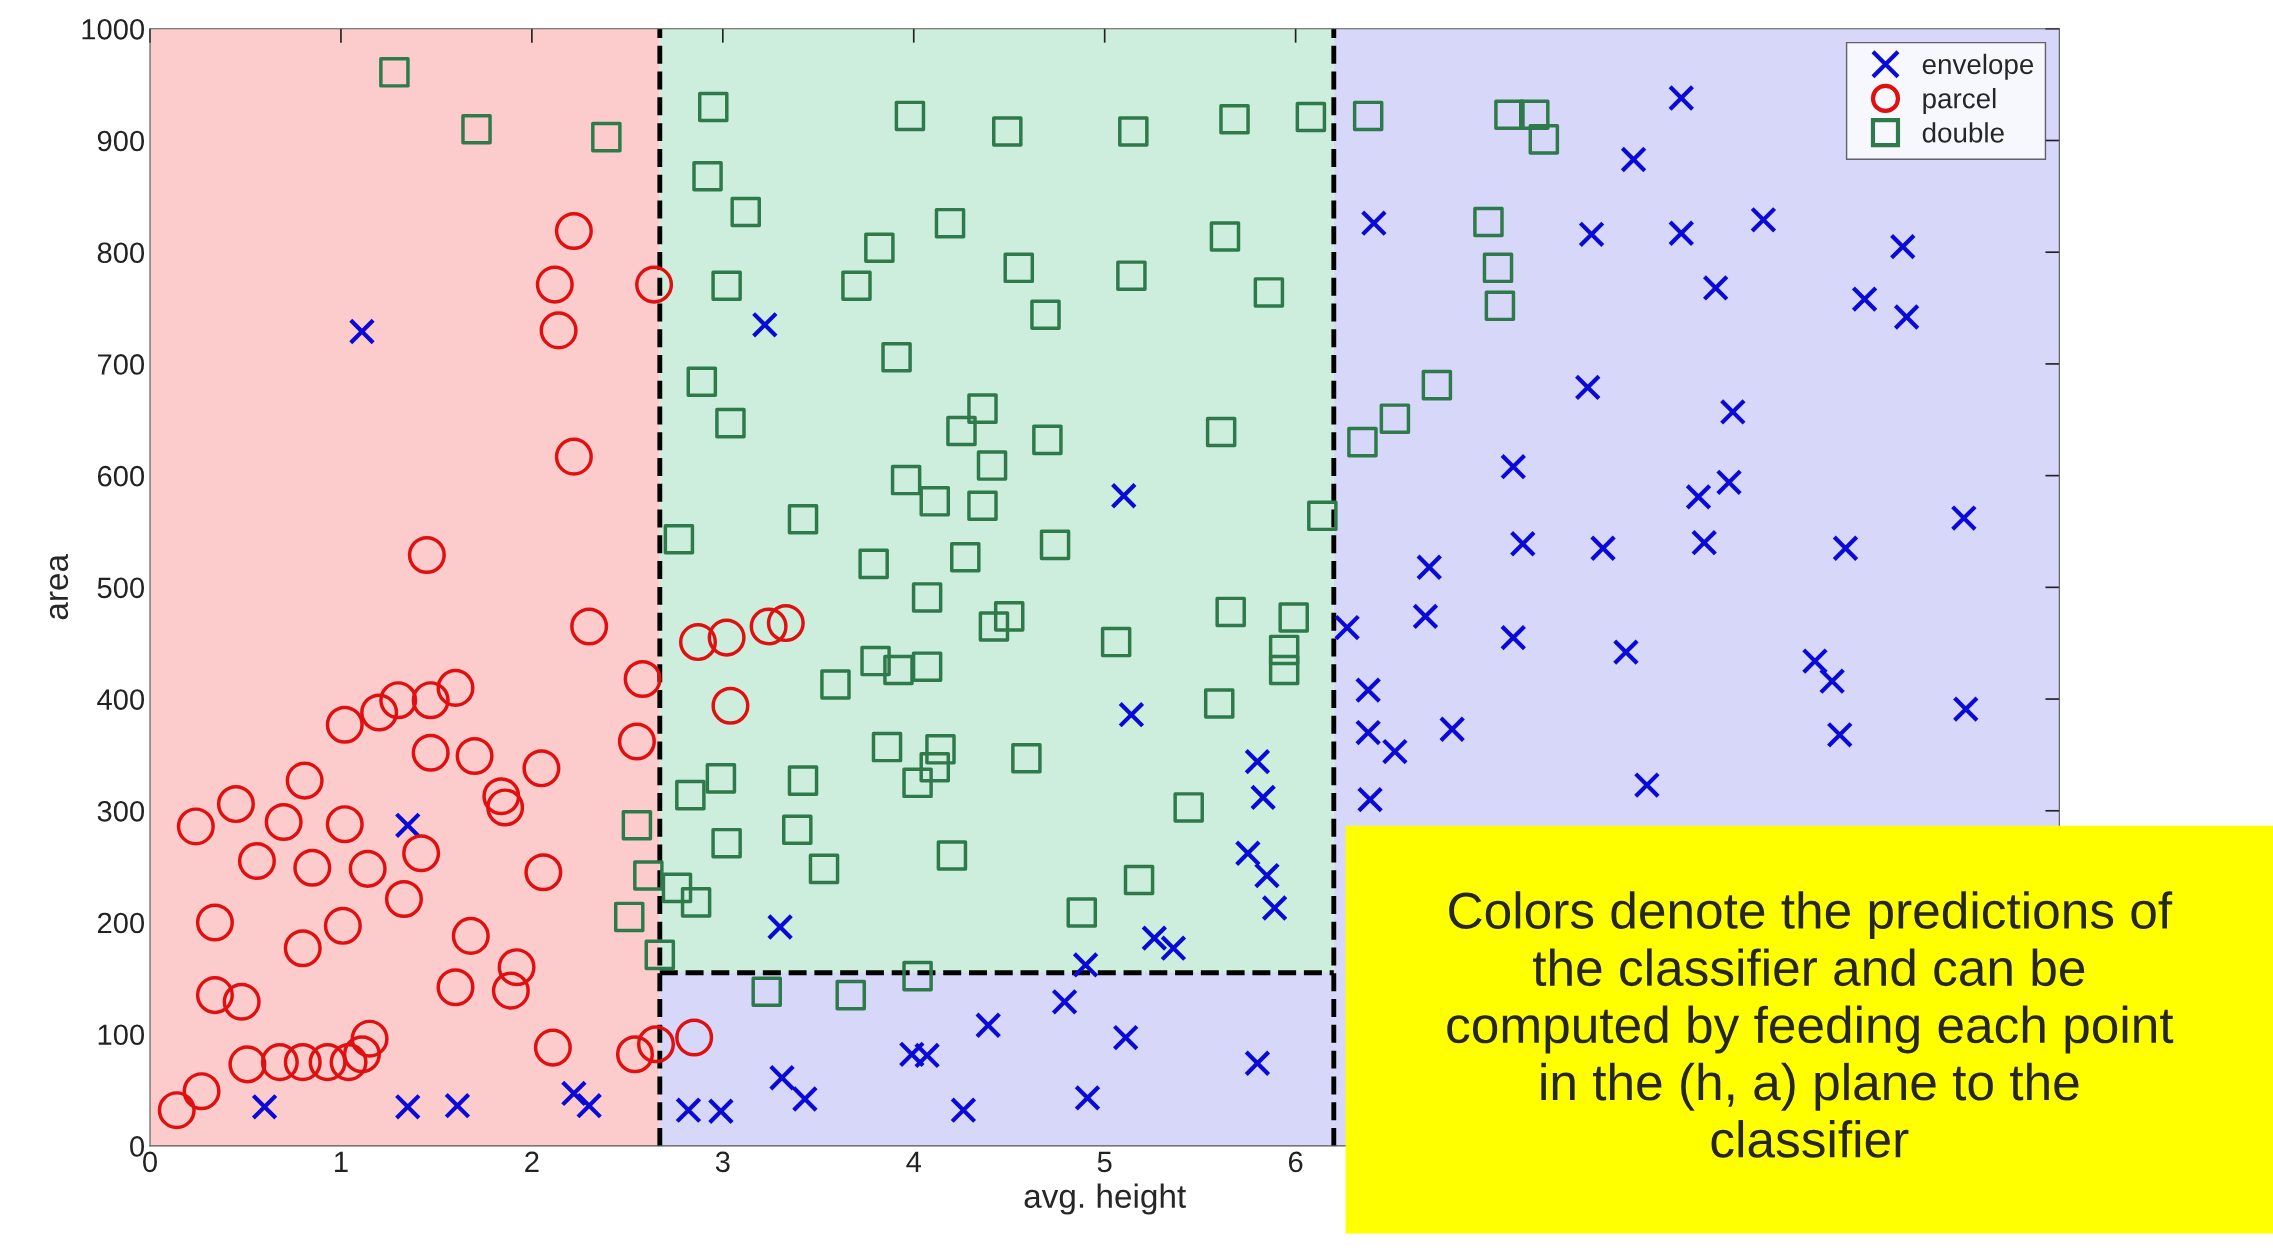 Image resolution: width=2273 pixels, height=1251 pixels. What do you see at coordinates (121, 923) in the screenshot?
I see `y-tick-label: 200` at bounding box center [121, 923].